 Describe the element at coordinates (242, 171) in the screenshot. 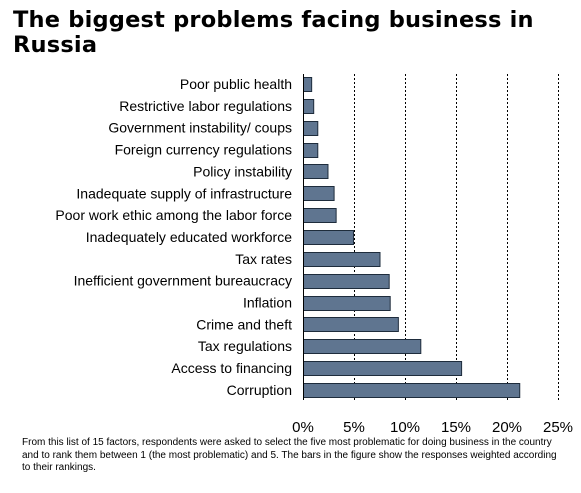

I see `category-label: Policy instability` at that location.